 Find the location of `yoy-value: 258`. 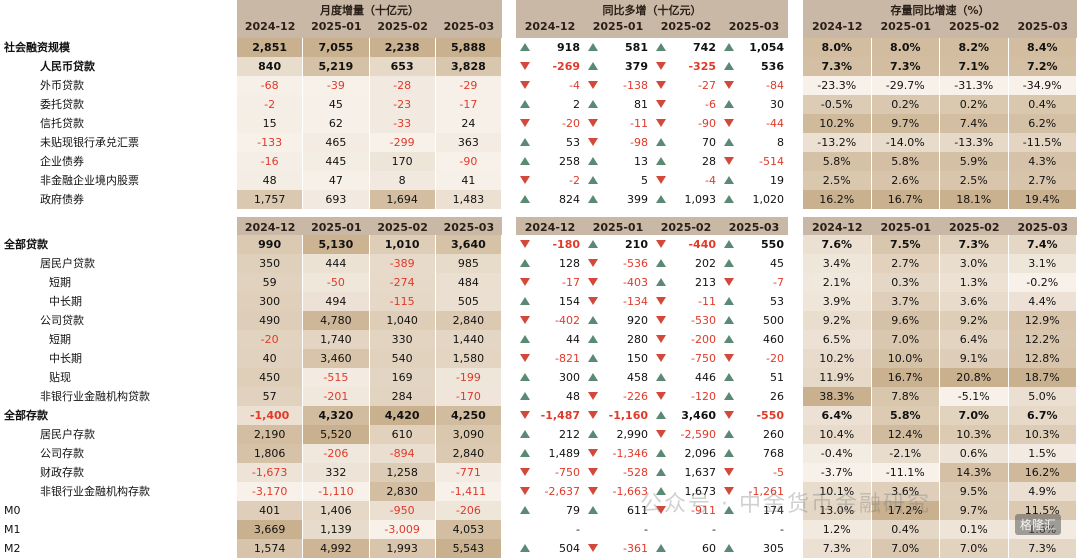

yoy-value: 258 is located at coordinates (569, 161).